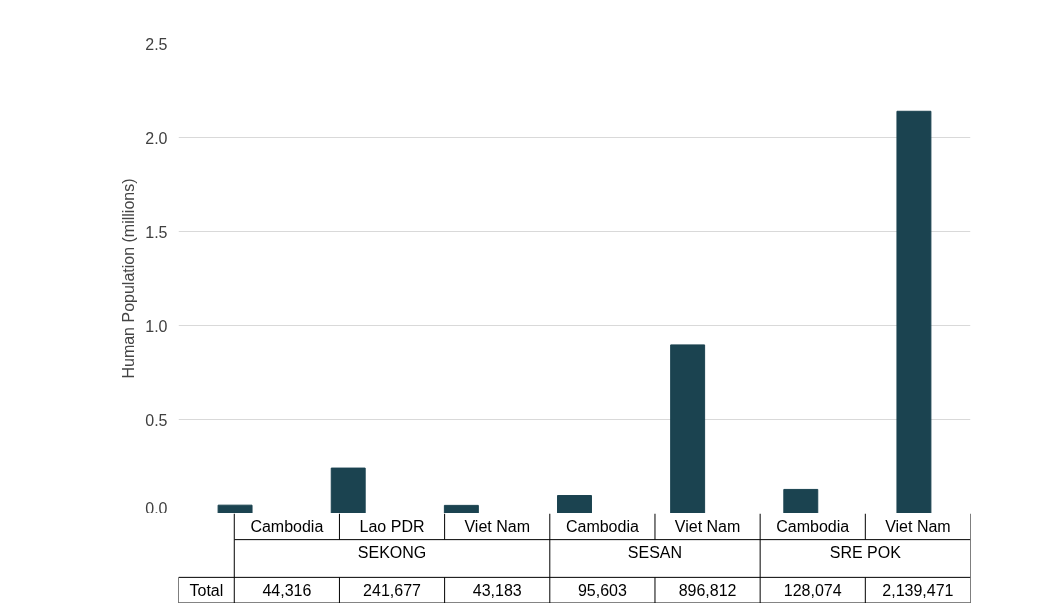 This screenshot has height=603, width=1053. What do you see at coordinates (206, 590) in the screenshot?
I see `text: Total` at bounding box center [206, 590].